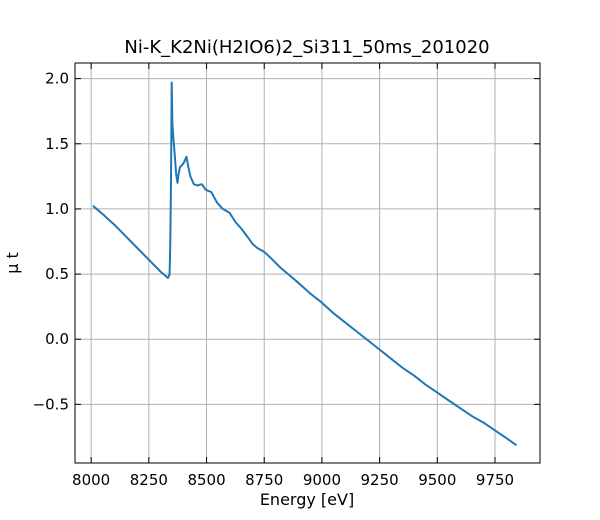  What do you see at coordinates (57, 339) in the screenshot?
I see `y-tick-label: 0.0` at bounding box center [57, 339].